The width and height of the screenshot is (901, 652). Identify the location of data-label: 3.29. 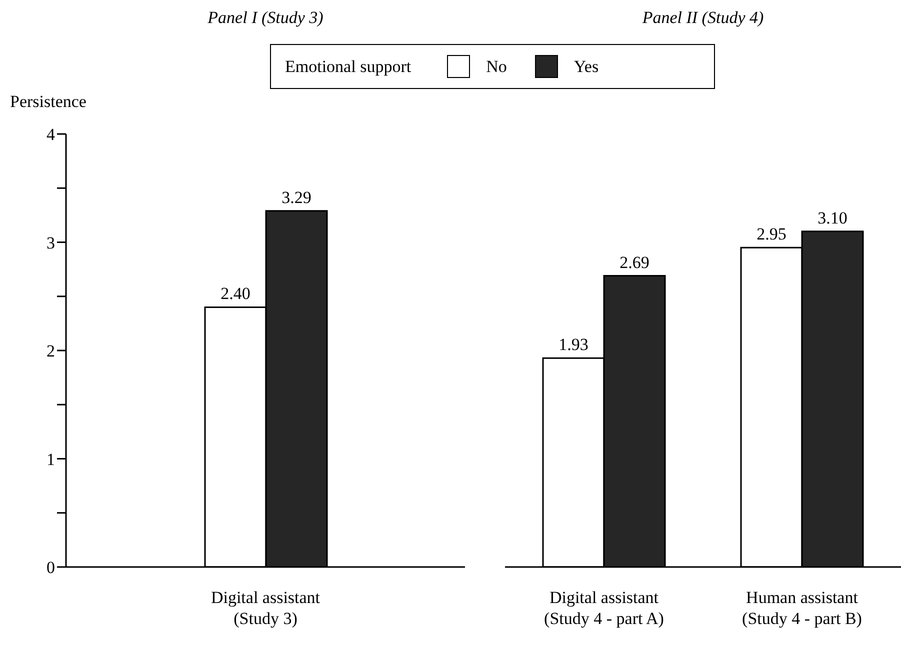
(297, 197).